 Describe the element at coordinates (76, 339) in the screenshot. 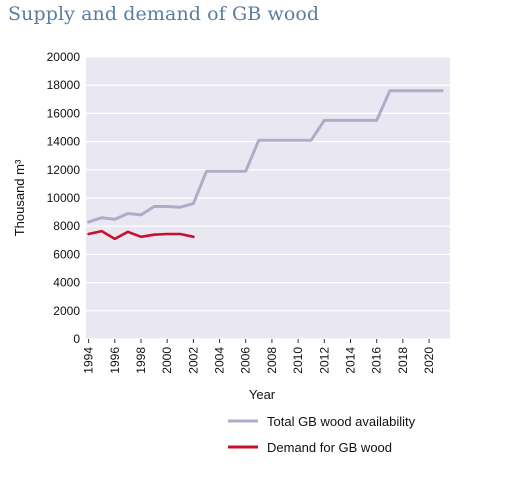

I see `y-tick-label: 0` at that location.